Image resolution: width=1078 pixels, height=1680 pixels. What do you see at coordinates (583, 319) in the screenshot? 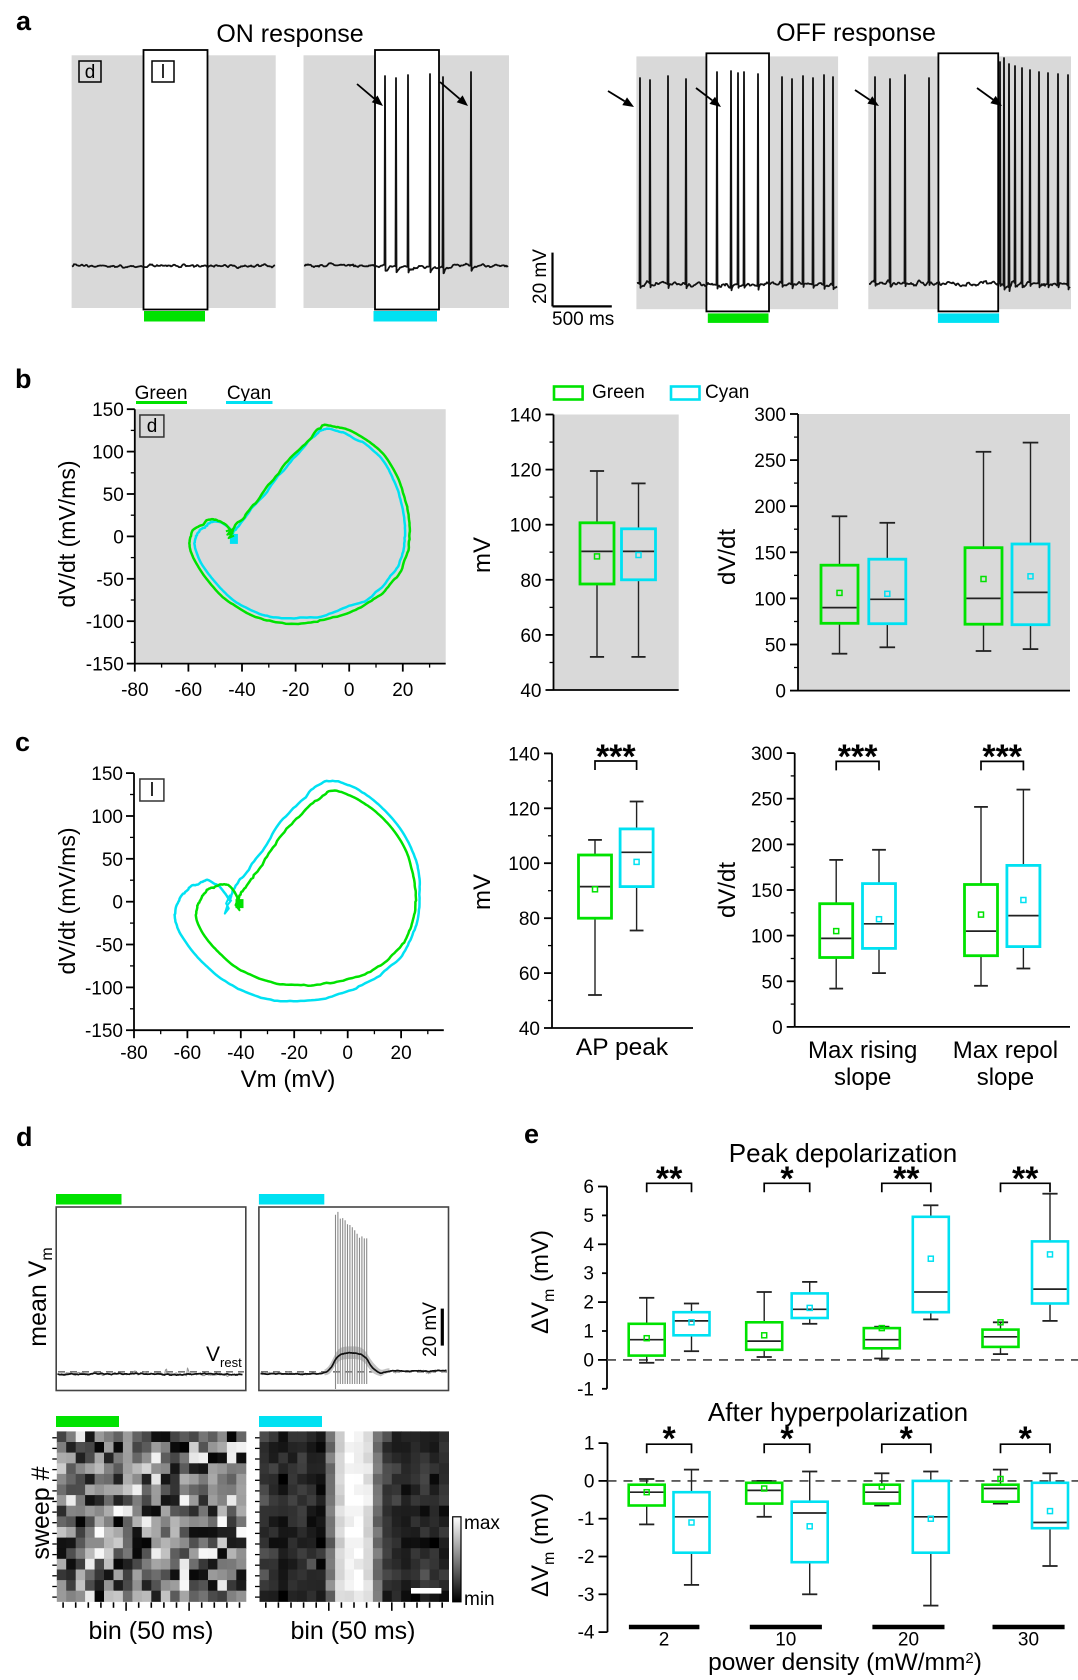
I see `svg-text: 500 ms` at bounding box center [583, 319].